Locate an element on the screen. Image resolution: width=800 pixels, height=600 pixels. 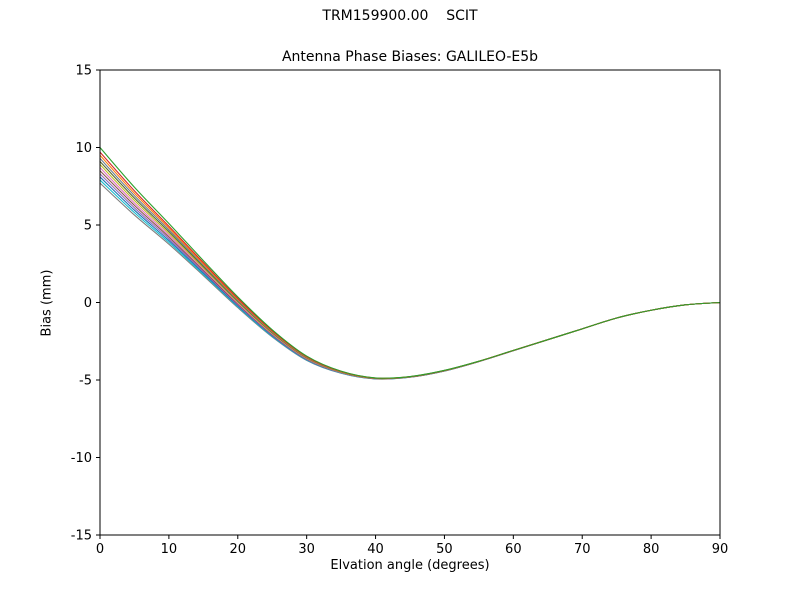
y-tick-label: 5 is located at coordinates (88, 226).